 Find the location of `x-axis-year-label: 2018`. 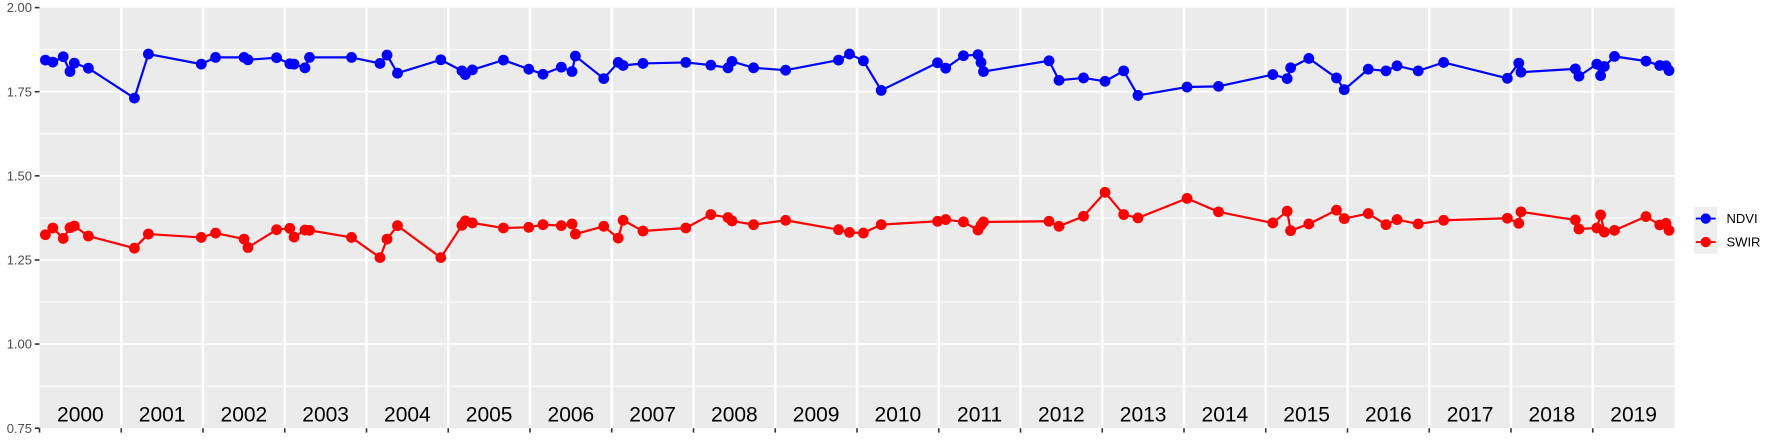

x-axis-year-label: 2018 is located at coordinates (1552, 414).